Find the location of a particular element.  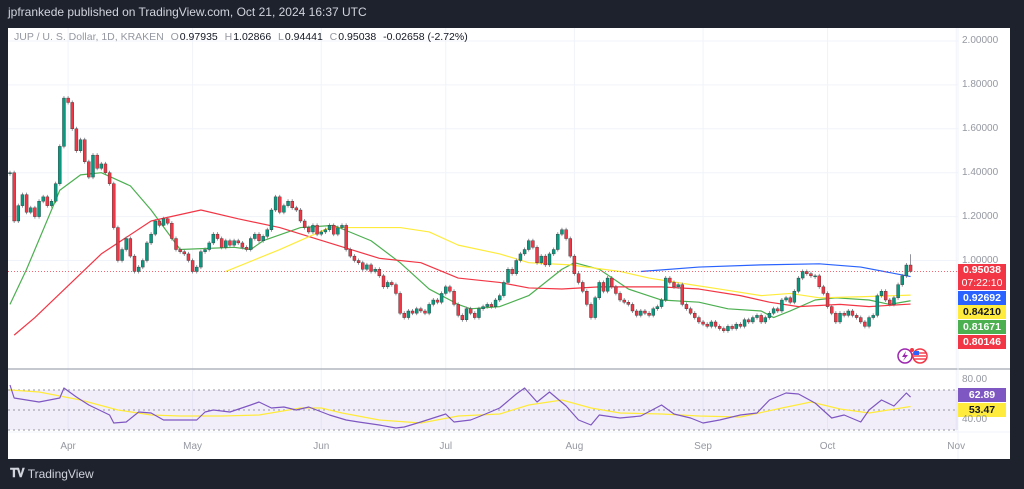

symbol-title: JUP / U. S. Dollar, 1D, KRAKEN is located at coordinates (89, 37).